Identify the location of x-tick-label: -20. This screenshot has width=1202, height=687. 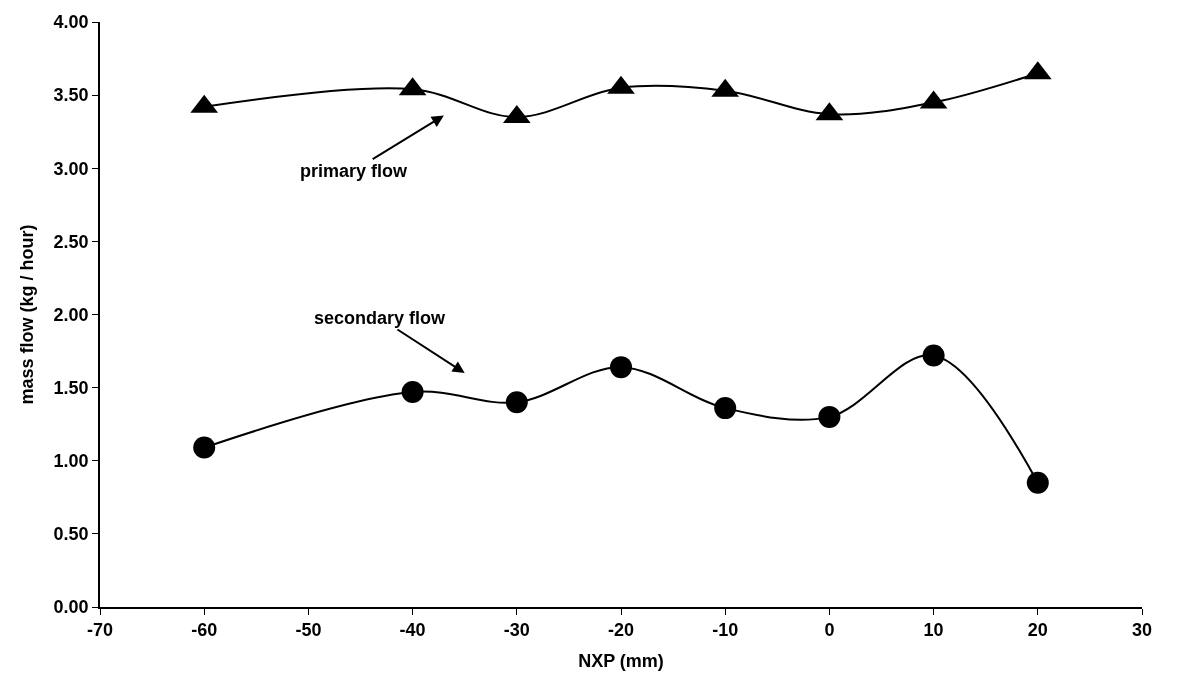
(621, 630).